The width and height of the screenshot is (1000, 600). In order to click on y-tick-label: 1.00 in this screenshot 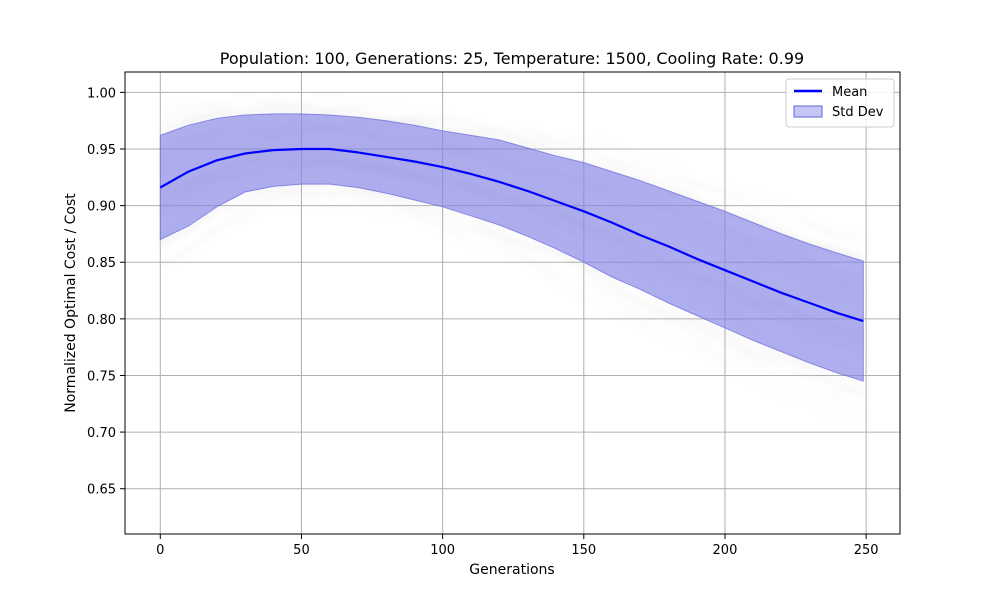, I will do `click(101, 93)`.